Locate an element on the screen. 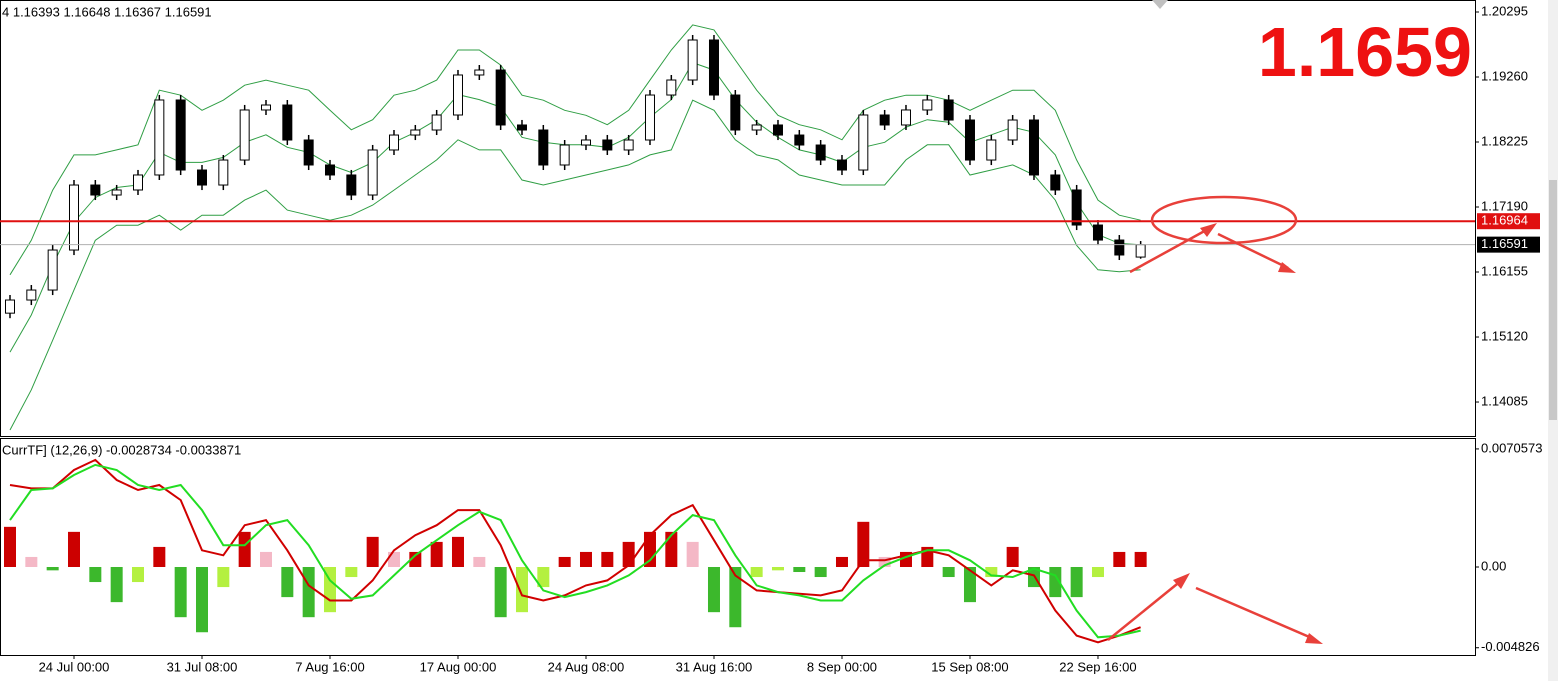 The height and width of the screenshot is (681, 1558). x-tick-label: 31 Jul 08:00 is located at coordinates (202, 666).